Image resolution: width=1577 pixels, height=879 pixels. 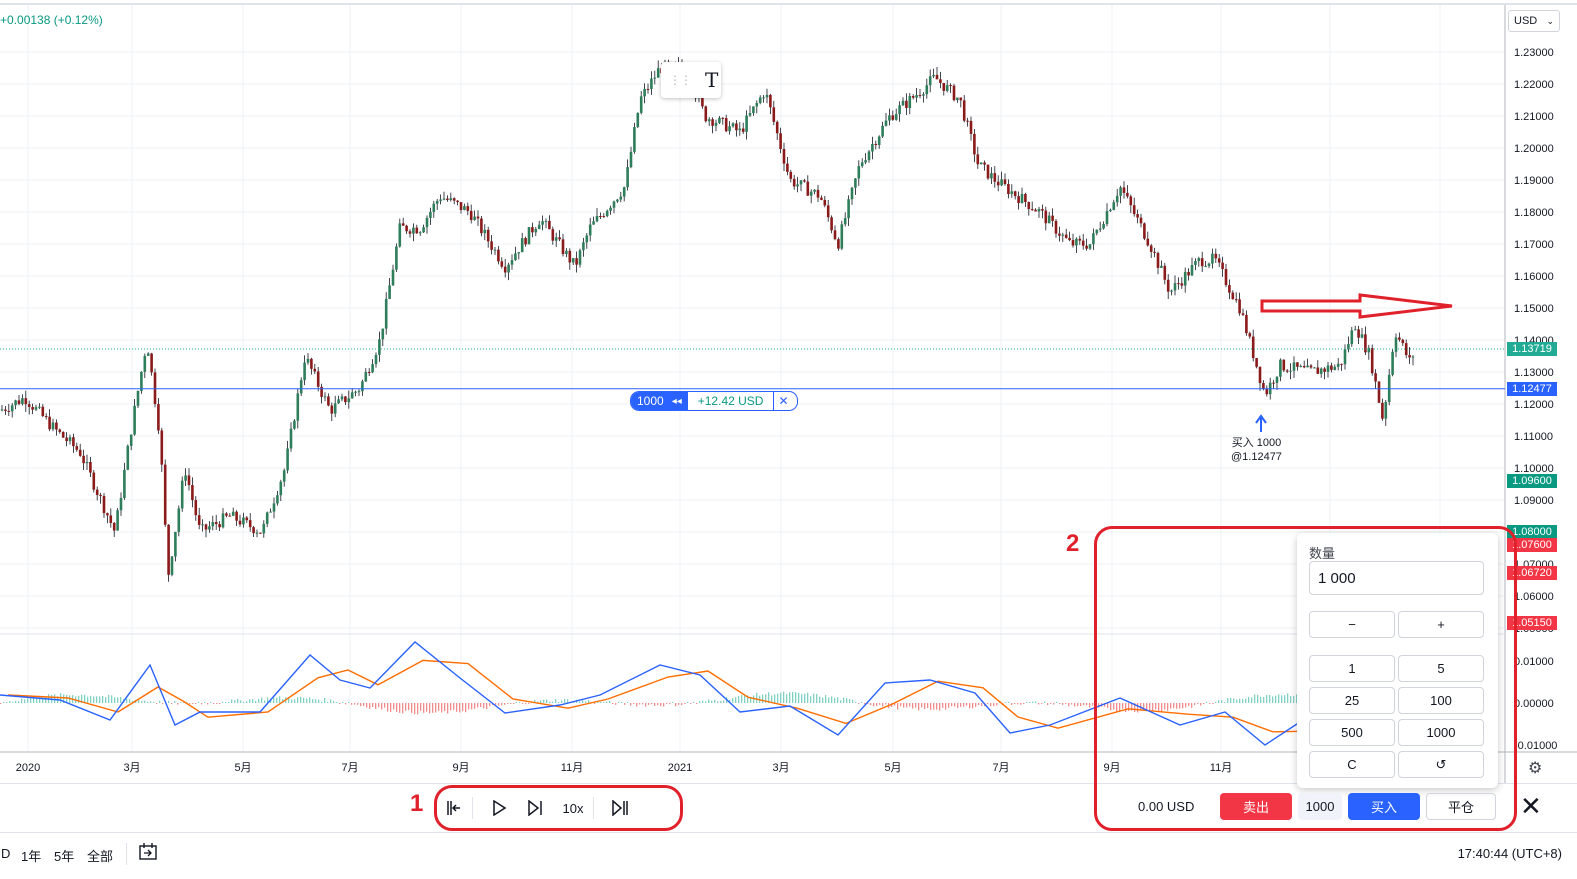 What do you see at coordinates (148, 853) in the screenshot?
I see `calendar-icon` at bounding box center [148, 853].